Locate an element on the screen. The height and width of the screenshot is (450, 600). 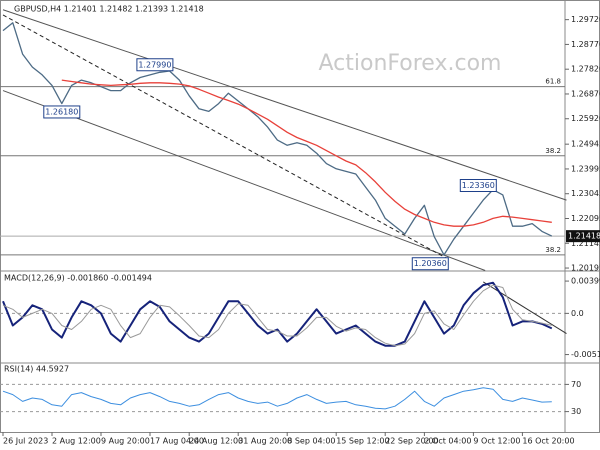
level-label: 61.8 is located at coordinates (553, 82).